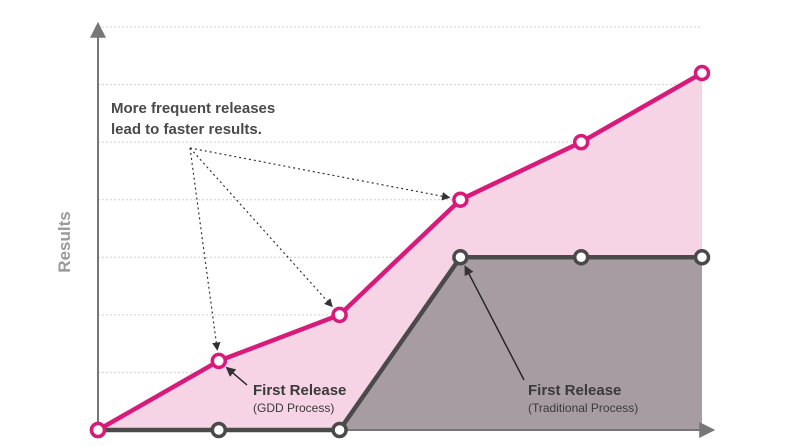 The image size is (795, 447). I want to click on annotation-arrows, so click(375, 325).